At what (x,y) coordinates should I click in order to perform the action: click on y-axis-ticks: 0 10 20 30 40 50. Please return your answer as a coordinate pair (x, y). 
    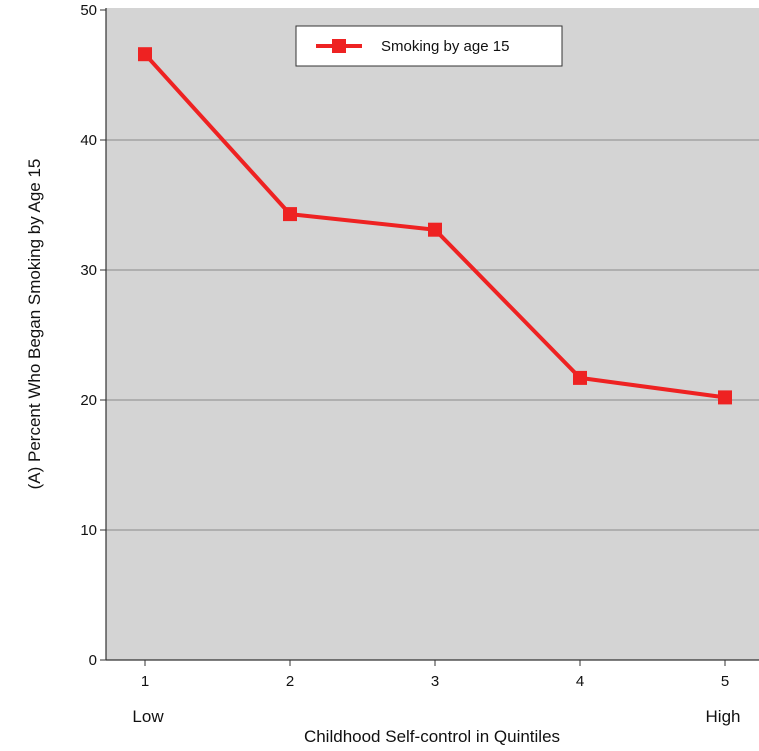
    Looking at the image, I should click on (93, 335).